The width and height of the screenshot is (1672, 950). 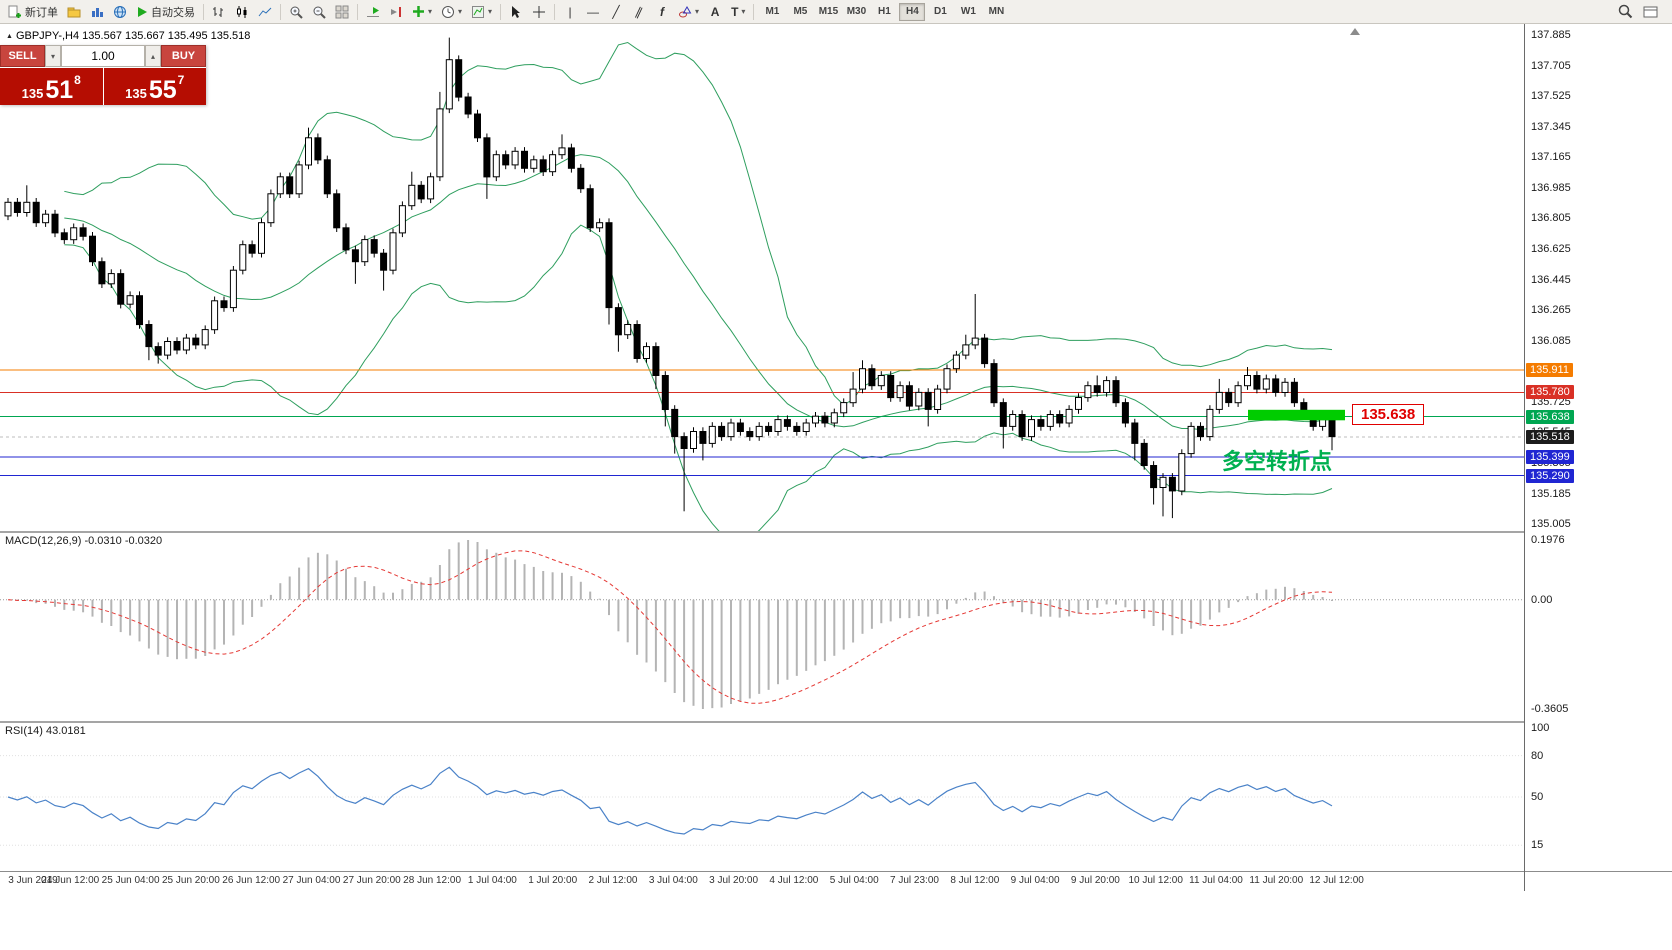 I want to click on text-tool-button: A, so click(x=715, y=12).